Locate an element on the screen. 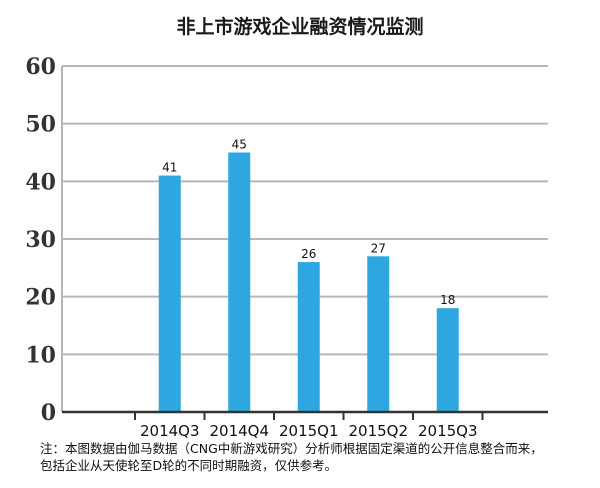 Image resolution: width=600 pixels, height=488 pixels. y-tick-label: 10 is located at coordinates (40, 355).